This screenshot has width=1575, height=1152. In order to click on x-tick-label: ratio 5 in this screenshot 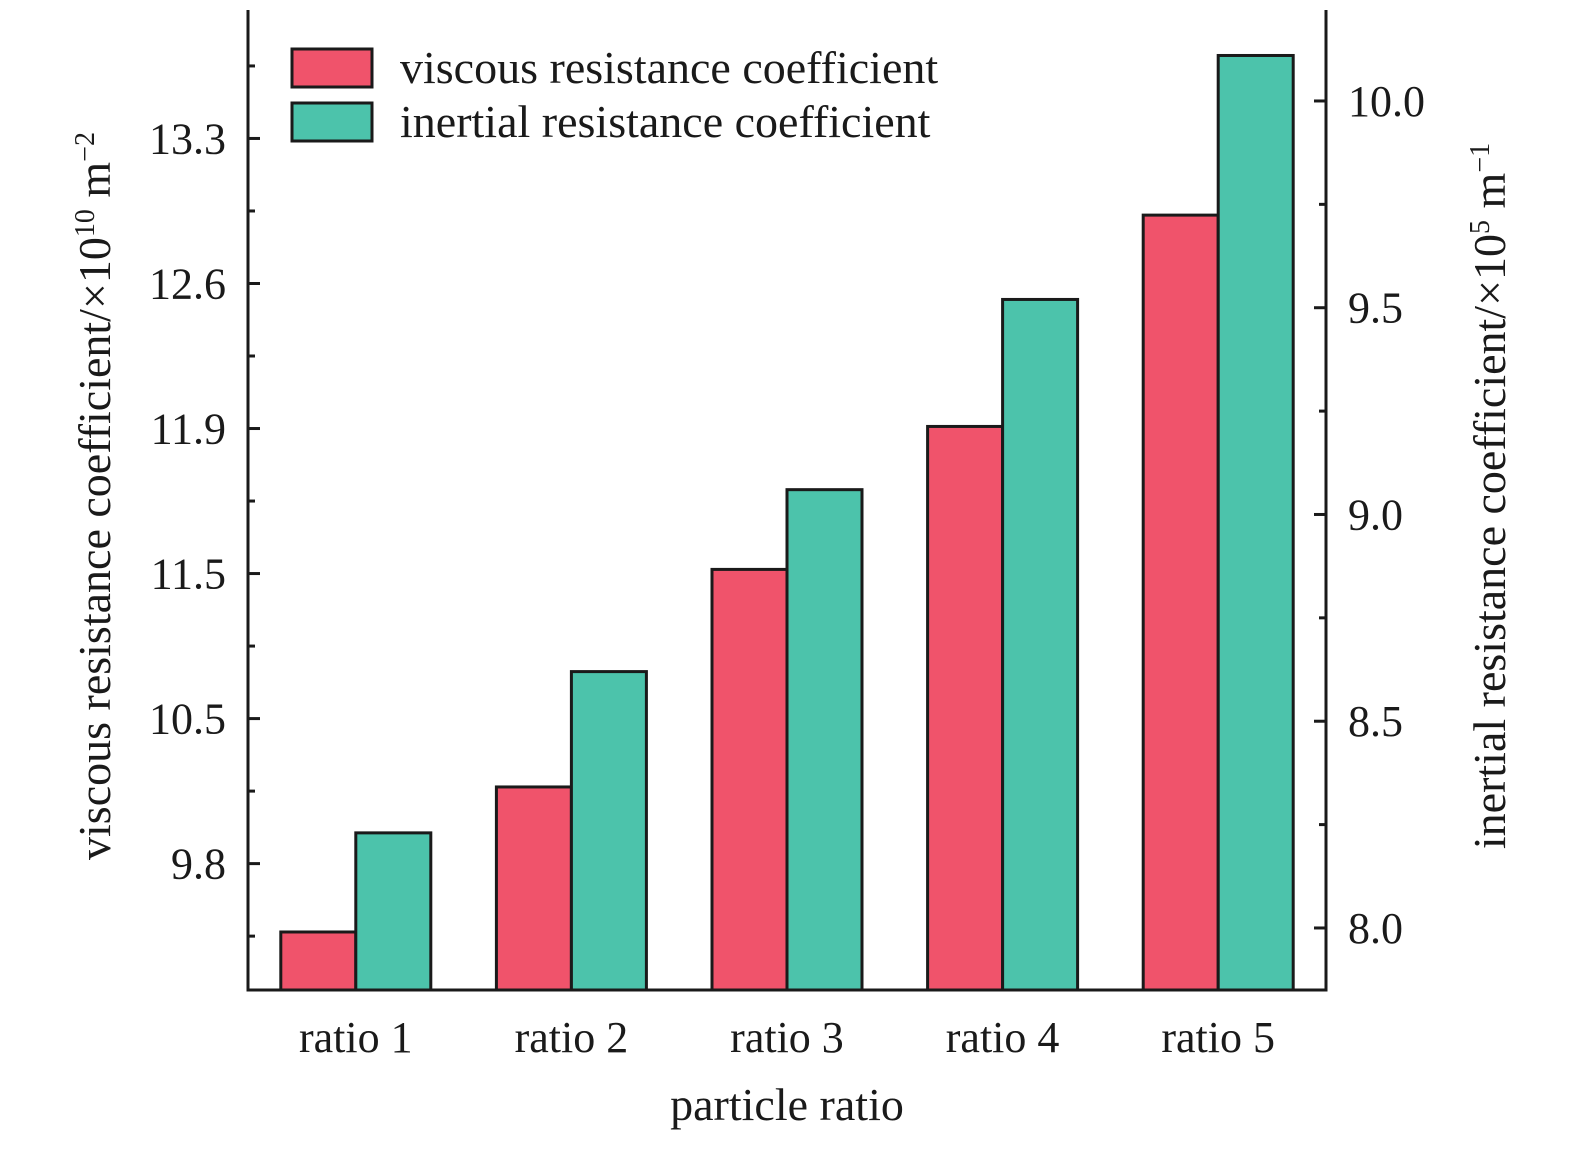, I will do `click(1218, 1037)`.